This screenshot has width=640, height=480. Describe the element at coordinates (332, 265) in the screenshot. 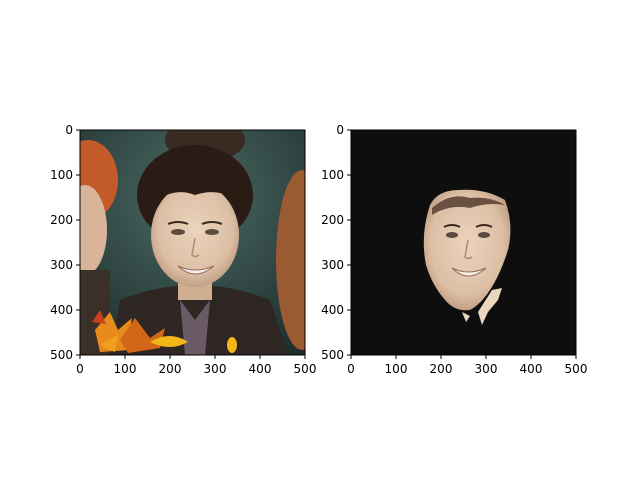

I see `right-y-tick-label: 300` at that location.